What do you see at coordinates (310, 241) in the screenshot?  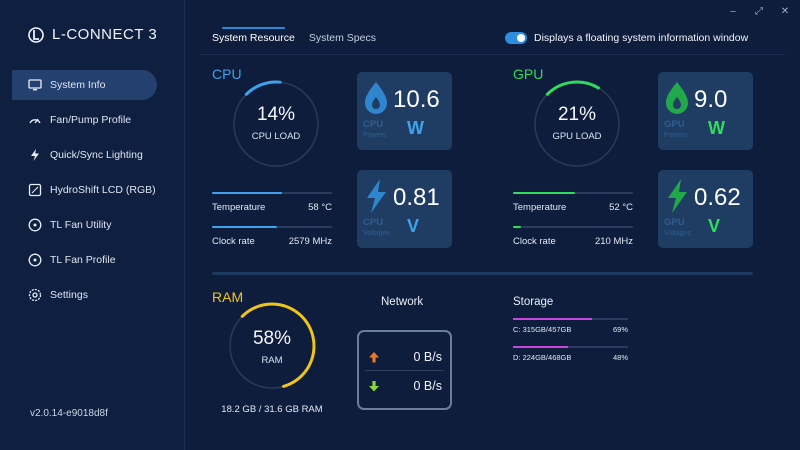 I see `cpu-clock-value: 2579 MHz` at bounding box center [310, 241].